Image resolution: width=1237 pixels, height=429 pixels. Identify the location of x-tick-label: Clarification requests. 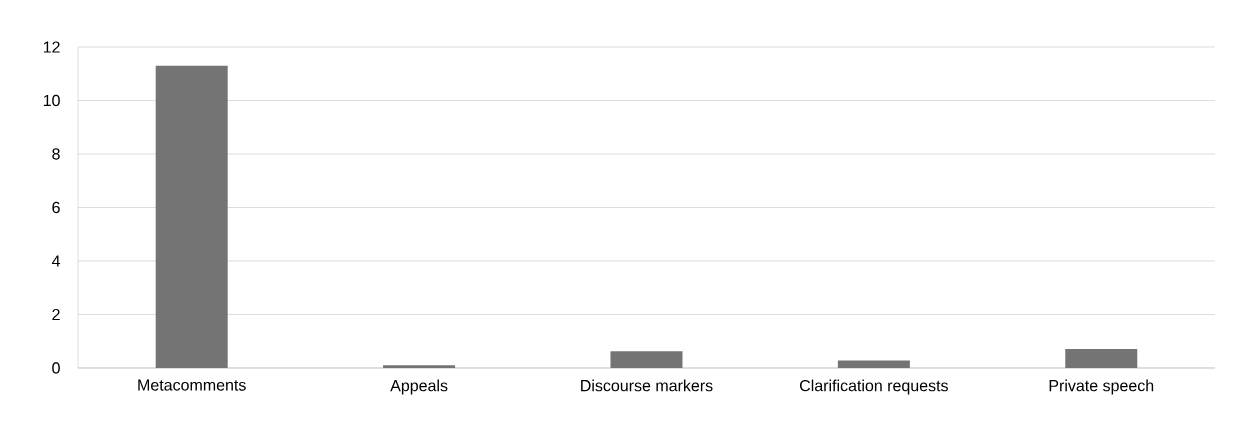
(873, 387).